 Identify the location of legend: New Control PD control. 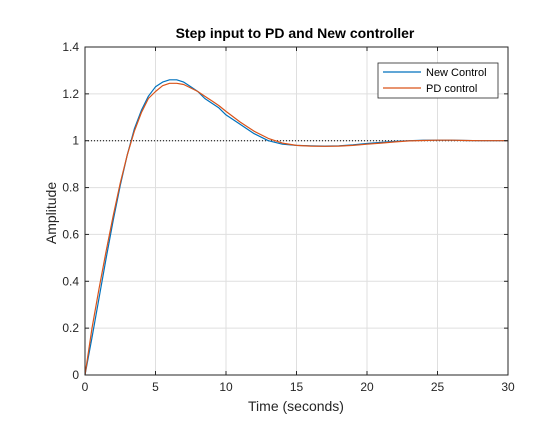
(438, 80).